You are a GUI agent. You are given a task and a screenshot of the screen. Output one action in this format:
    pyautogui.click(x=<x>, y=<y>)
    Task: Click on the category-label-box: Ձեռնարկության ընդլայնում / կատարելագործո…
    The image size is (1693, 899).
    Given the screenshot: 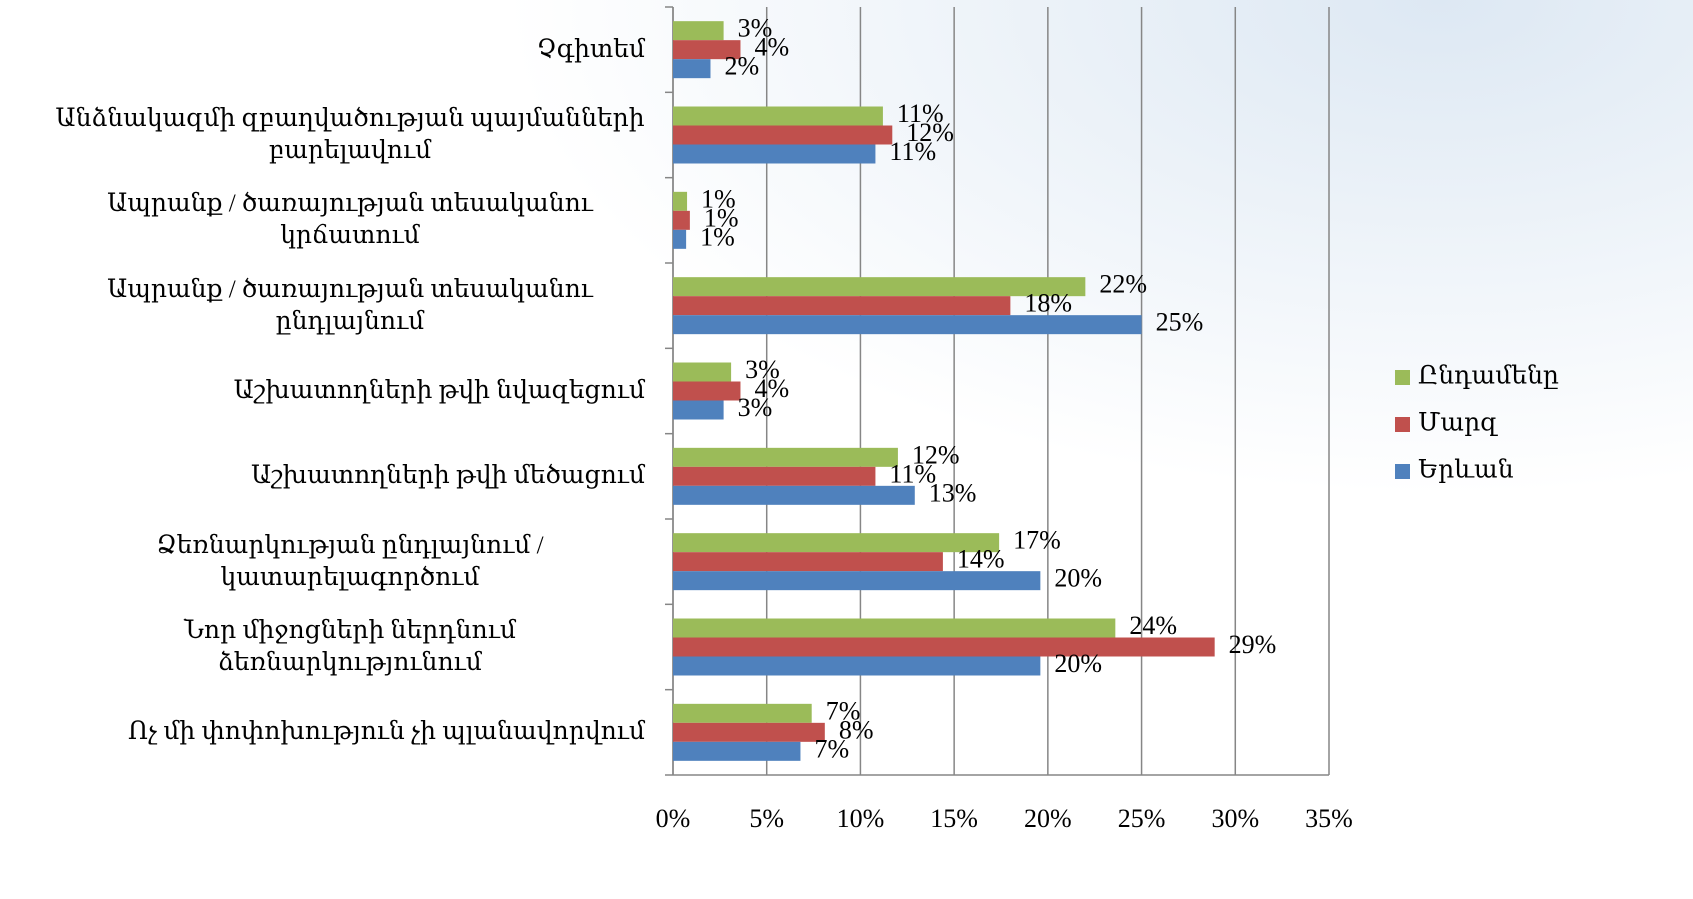 What is the action you would take?
    pyautogui.click(x=350, y=562)
    